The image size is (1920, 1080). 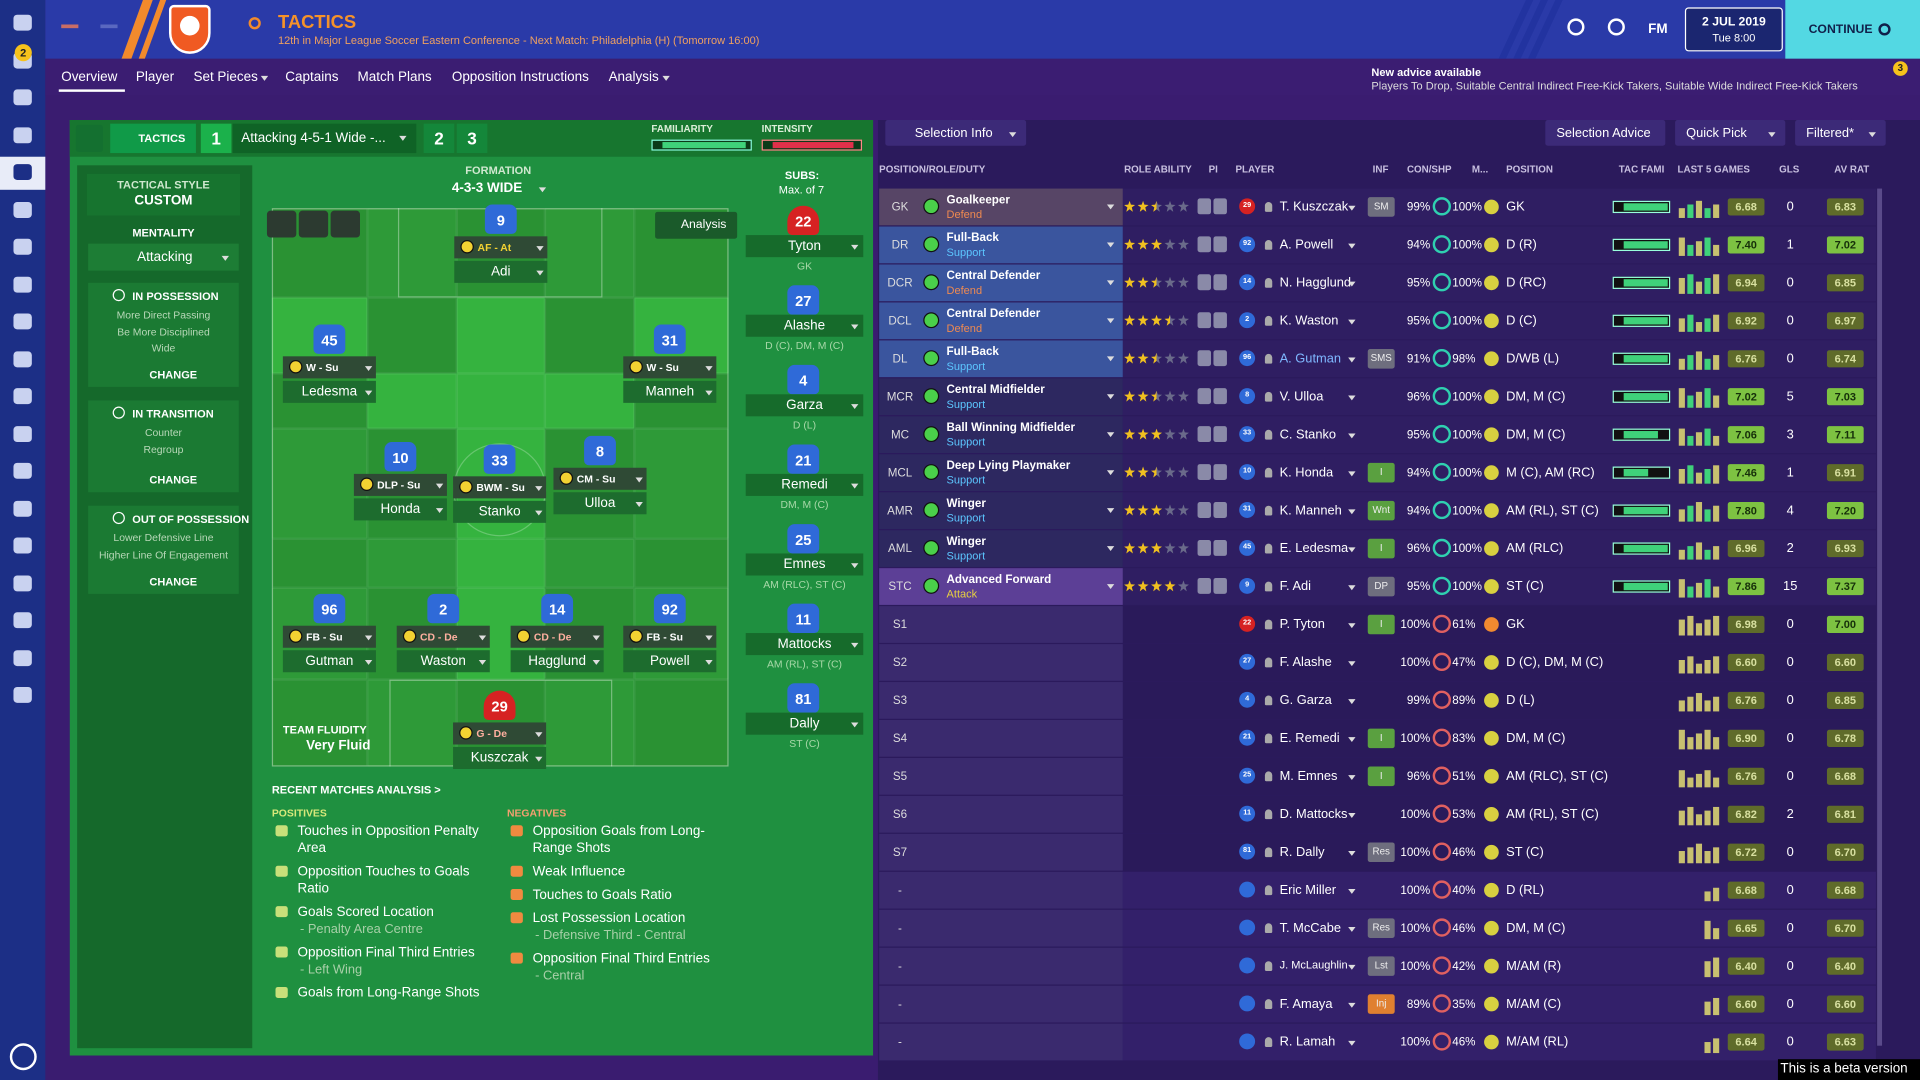 I want to click on analysis-button, so click(x=696, y=225).